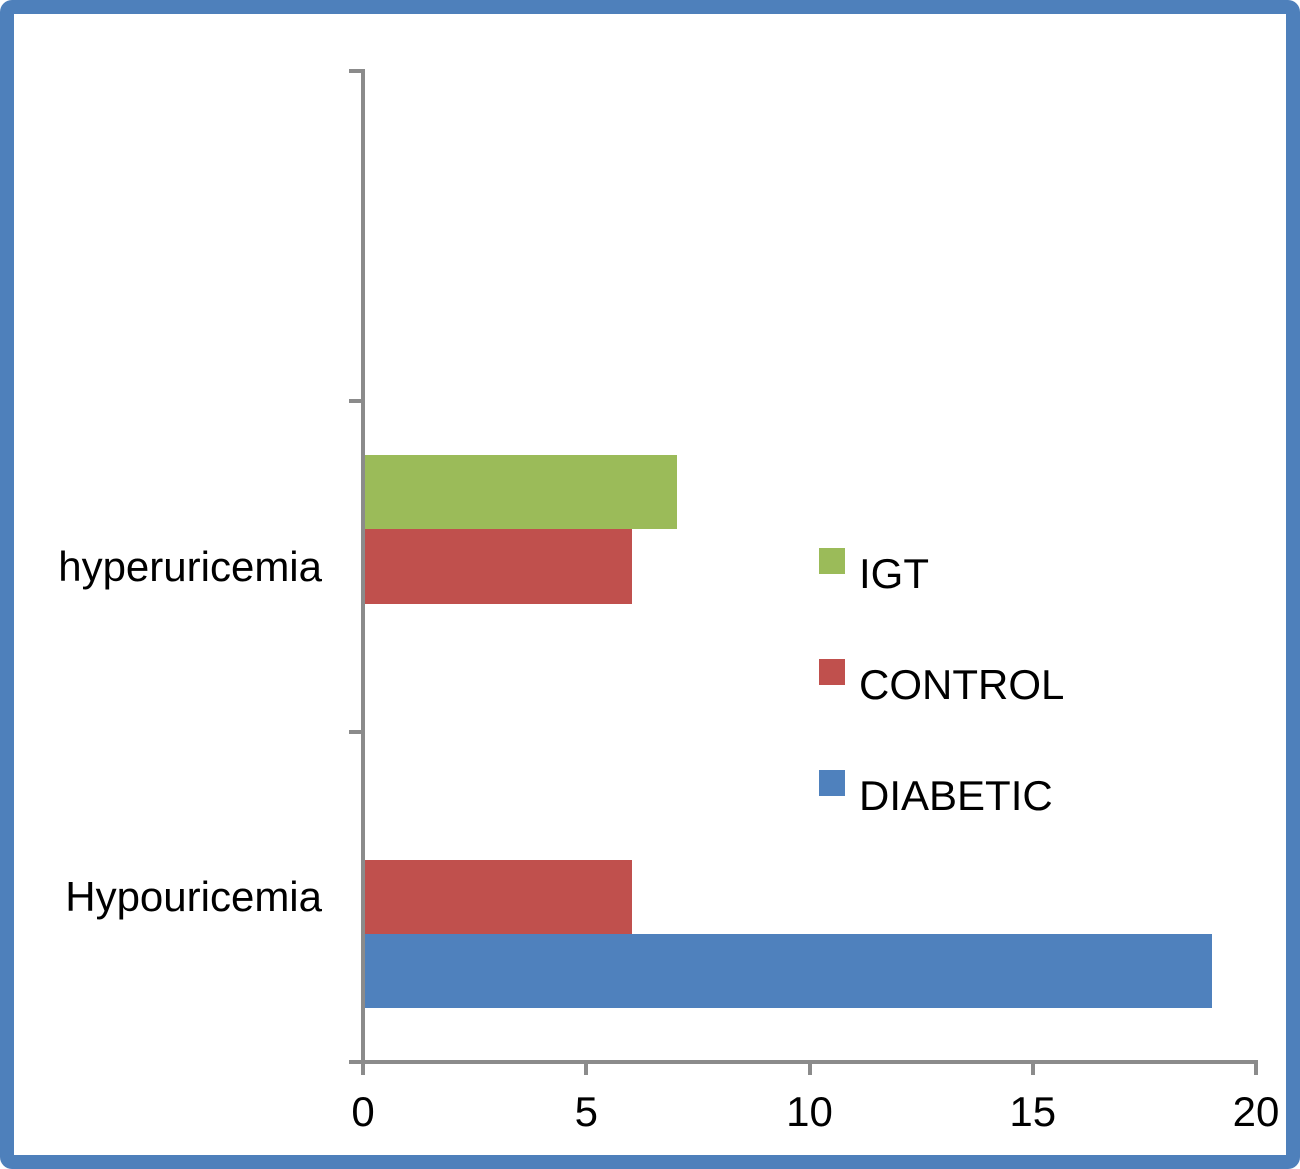  Describe the element at coordinates (788, 971) in the screenshot. I see `bar-diabetic-hypouricemia` at that location.